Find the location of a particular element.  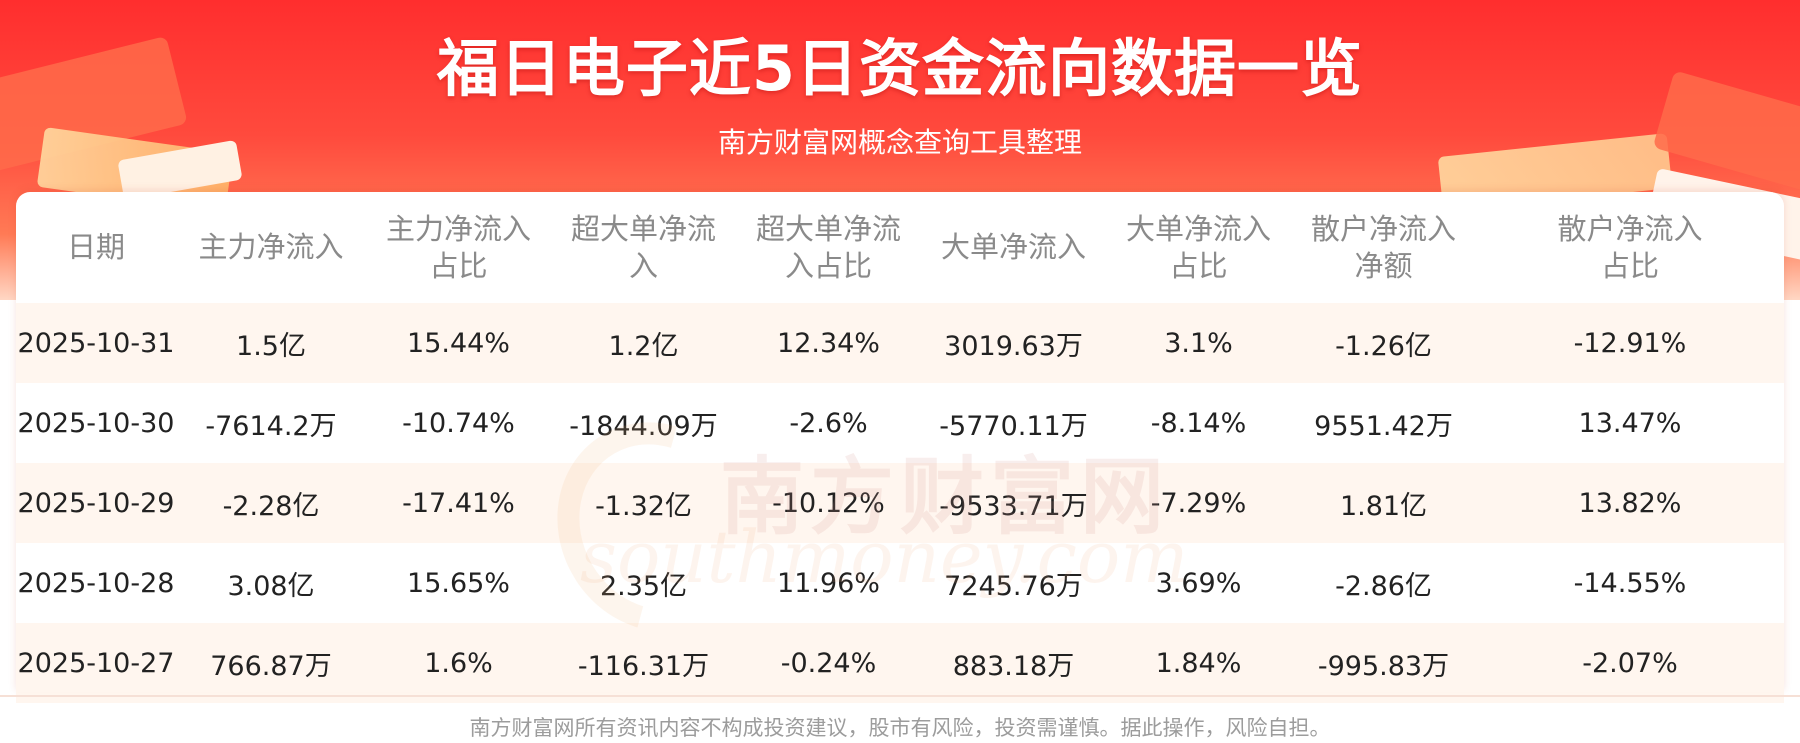

column-header: 超大单净流 入占比 is located at coordinates (828, 247).